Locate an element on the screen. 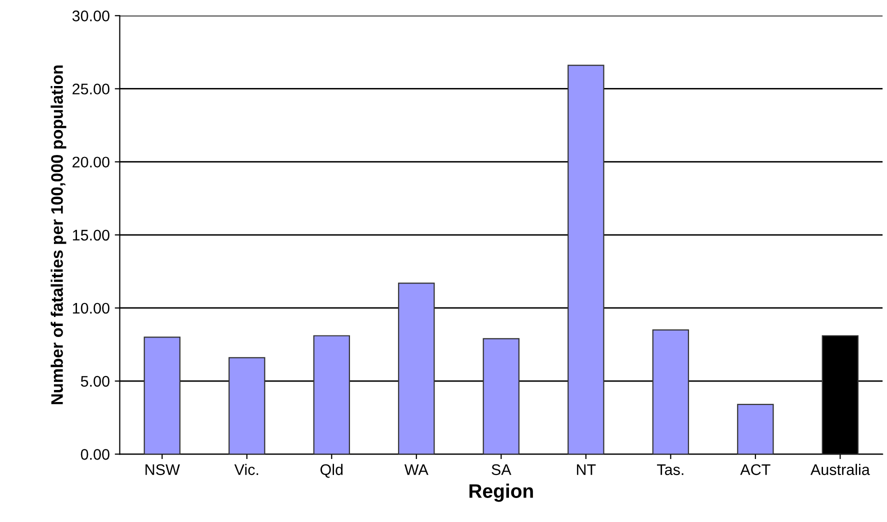 The height and width of the screenshot is (522, 887). y-tick-label: 5.00 is located at coordinates (95, 381).